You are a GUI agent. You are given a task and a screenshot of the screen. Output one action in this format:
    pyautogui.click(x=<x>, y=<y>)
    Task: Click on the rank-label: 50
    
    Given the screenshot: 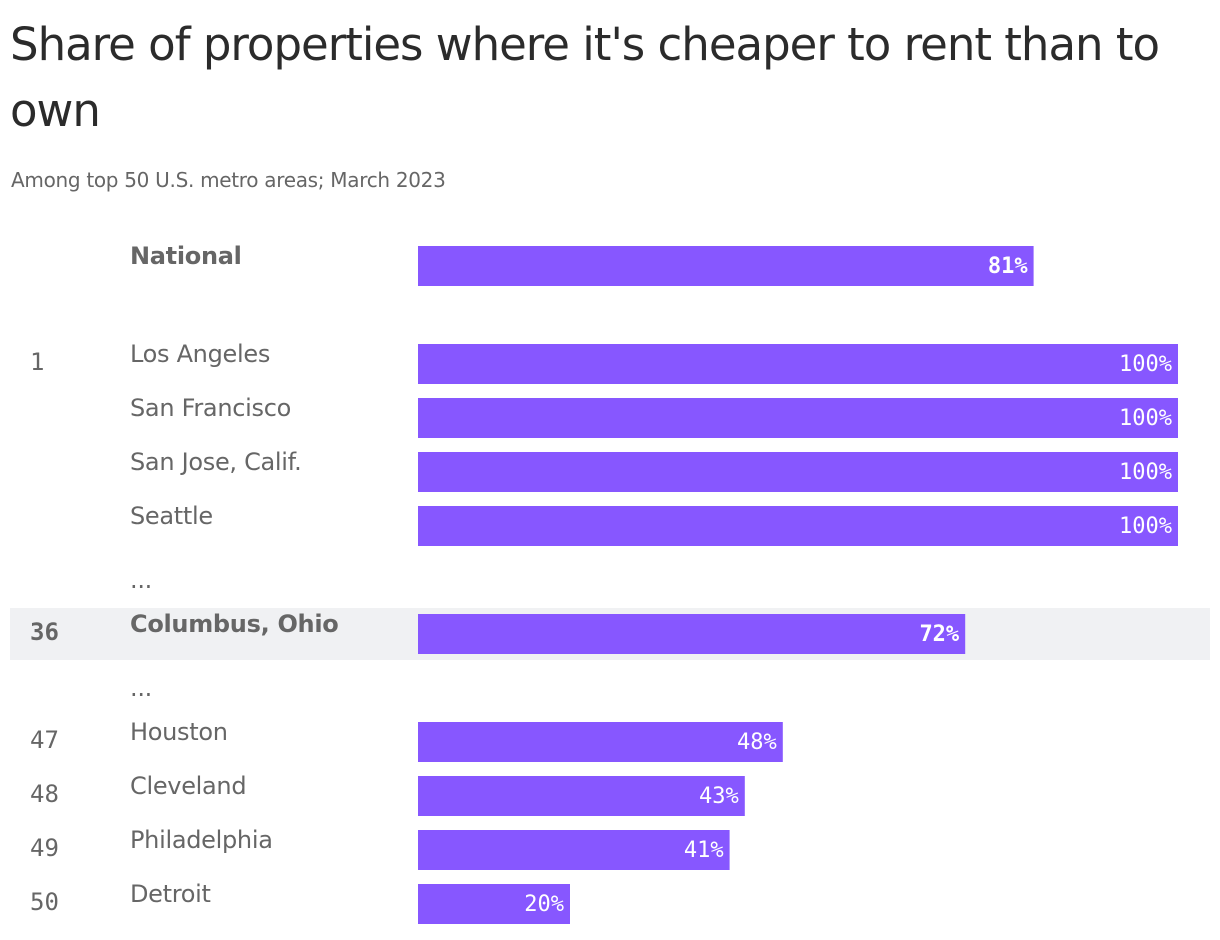 What is the action you would take?
    pyautogui.click(x=44, y=902)
    